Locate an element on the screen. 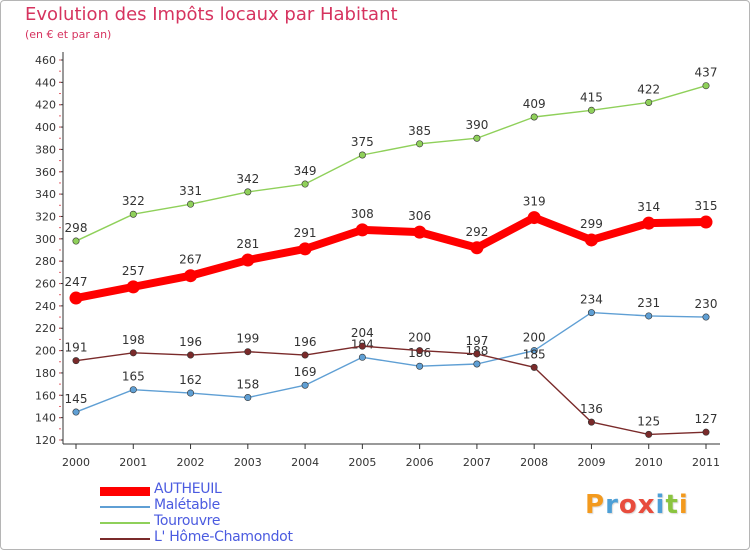  x-tick-label: 2009 is located at coordinates (591, 462).